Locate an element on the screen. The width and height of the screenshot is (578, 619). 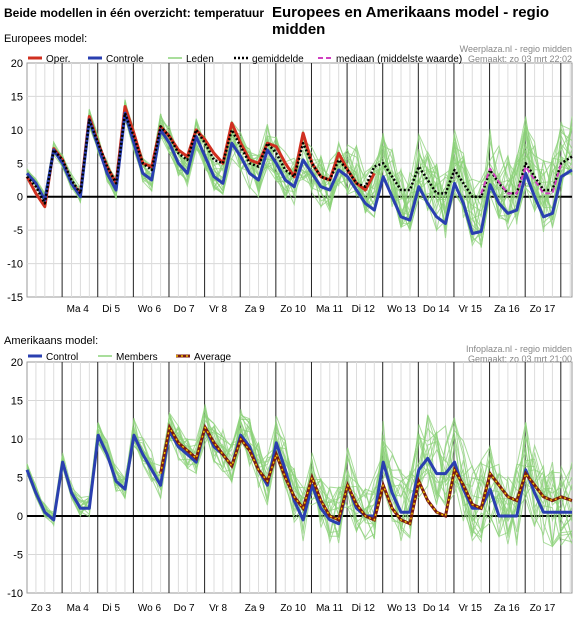
us-xtick-label: Wo 13 is located at coordinates (401, 608).